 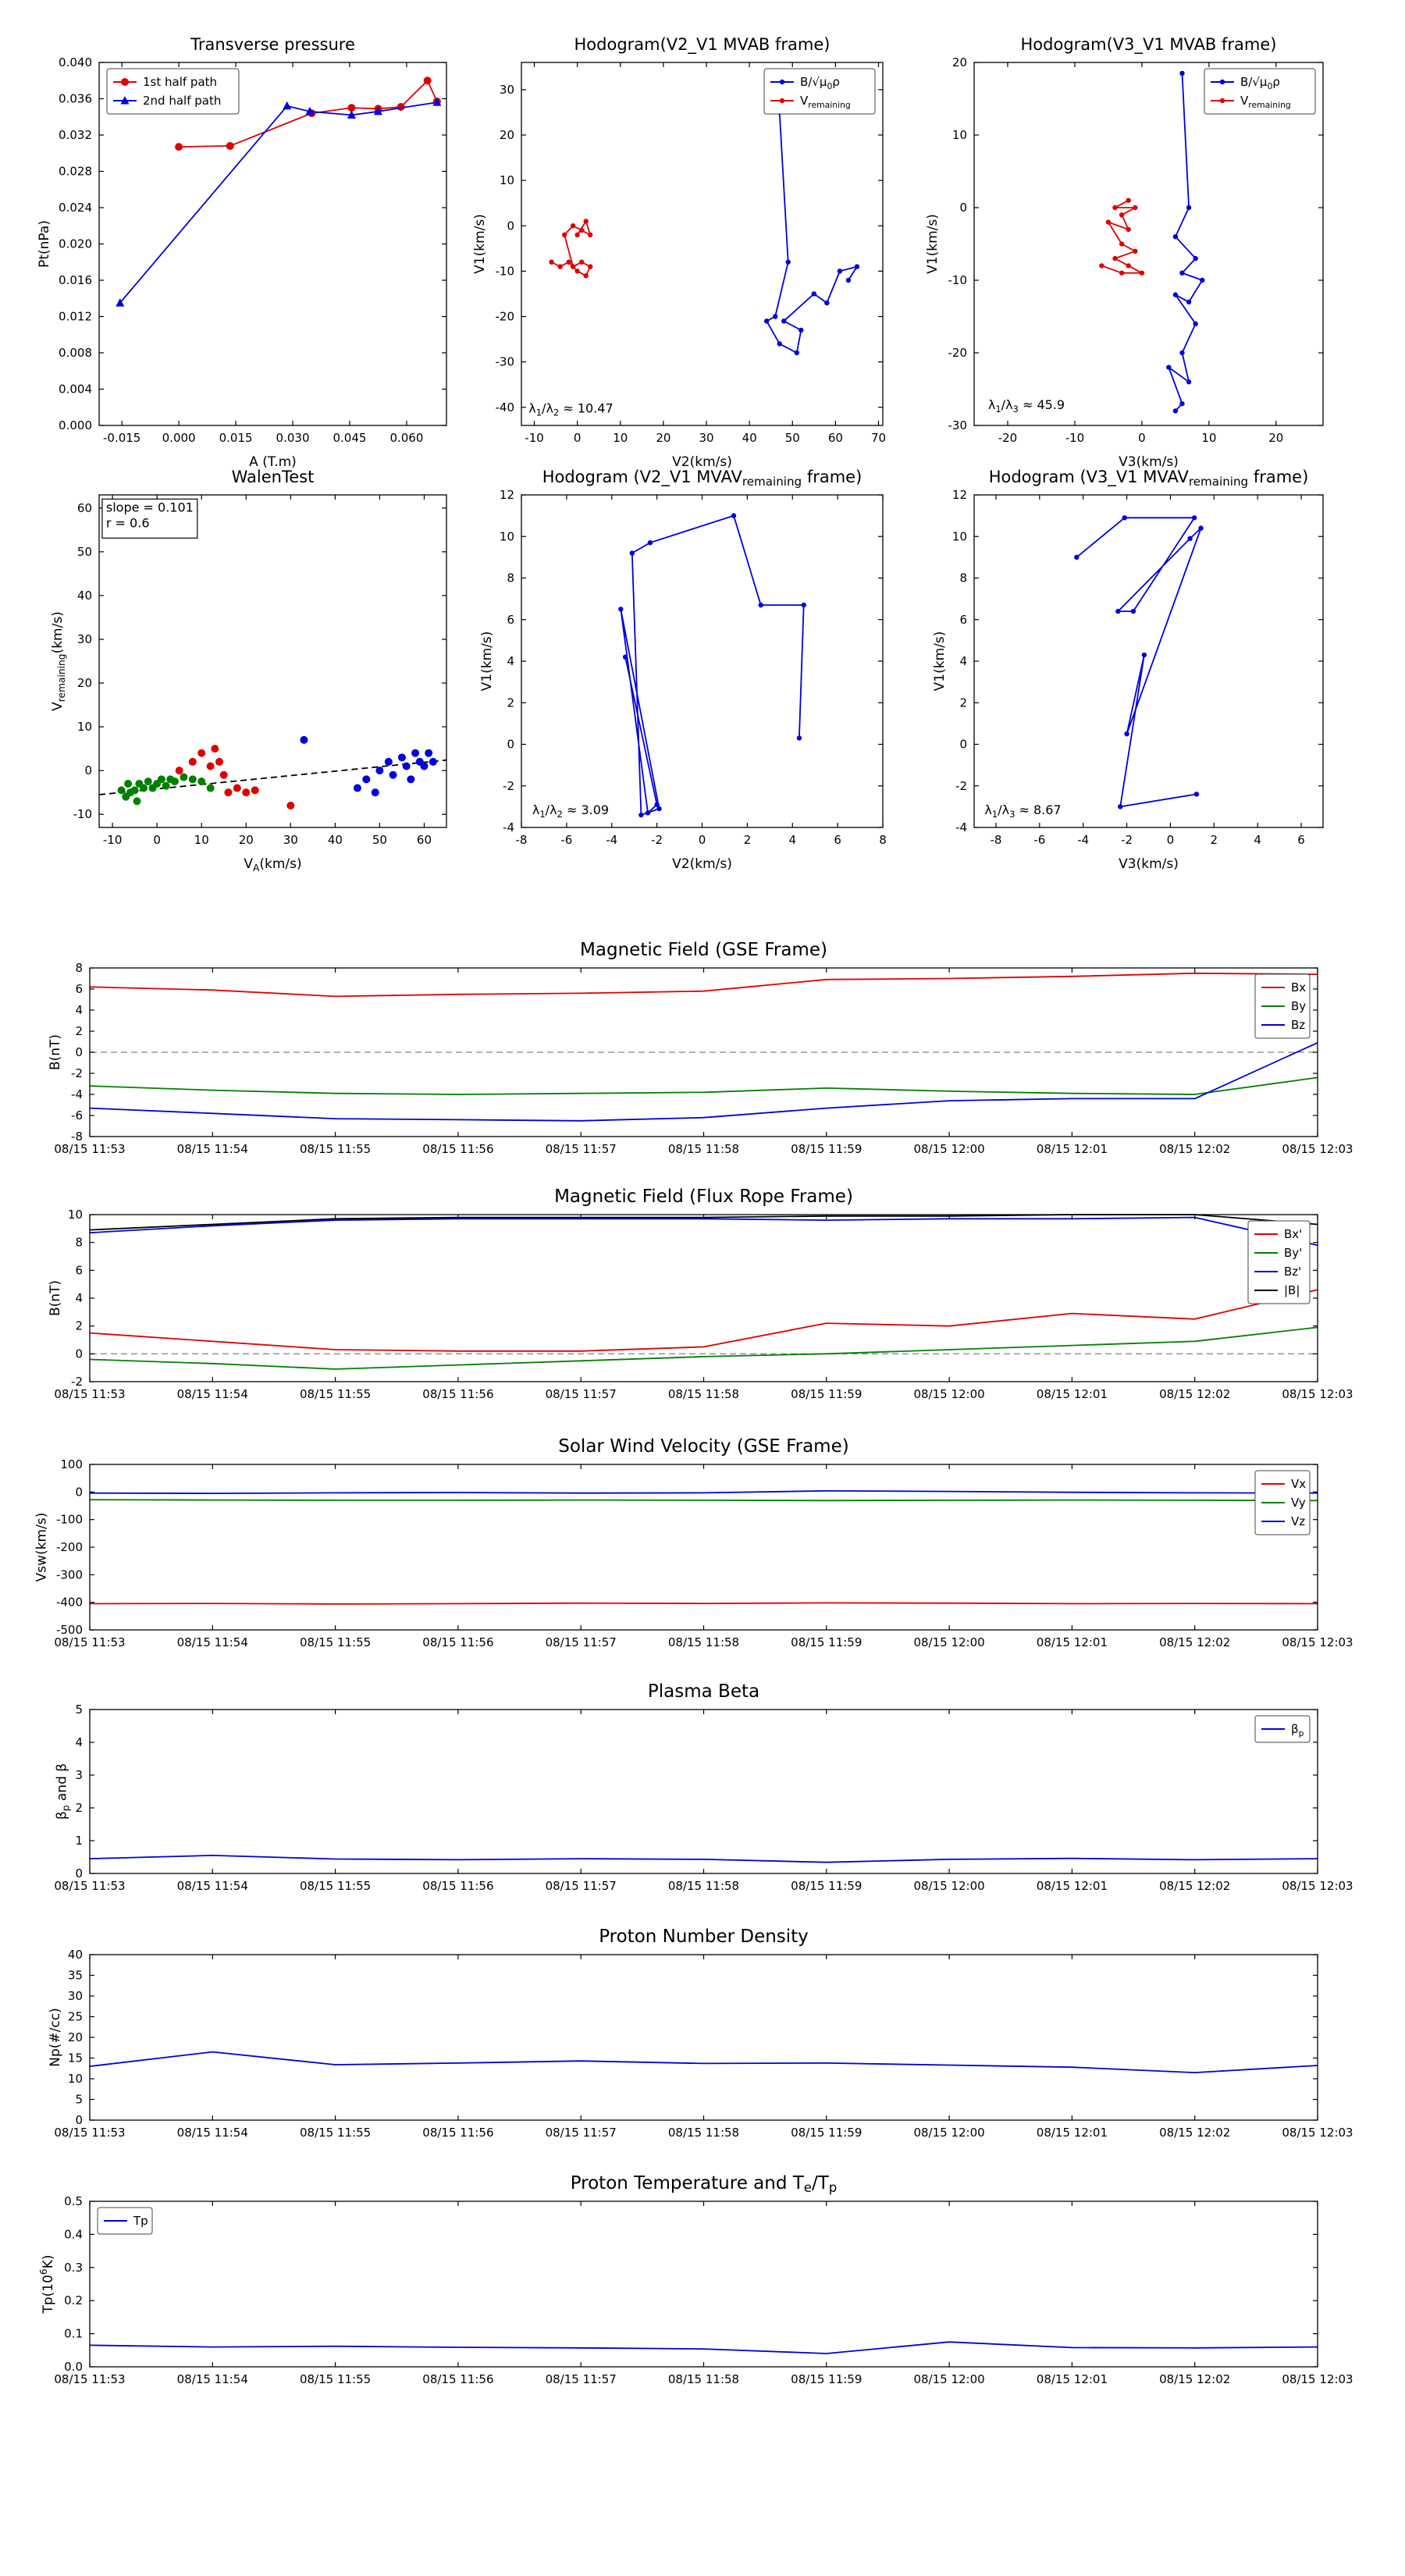 What do you see at coordinates (77, 1094) in the screenshot?
I see `svg-text: -4` at bounding box center [77, 1094].